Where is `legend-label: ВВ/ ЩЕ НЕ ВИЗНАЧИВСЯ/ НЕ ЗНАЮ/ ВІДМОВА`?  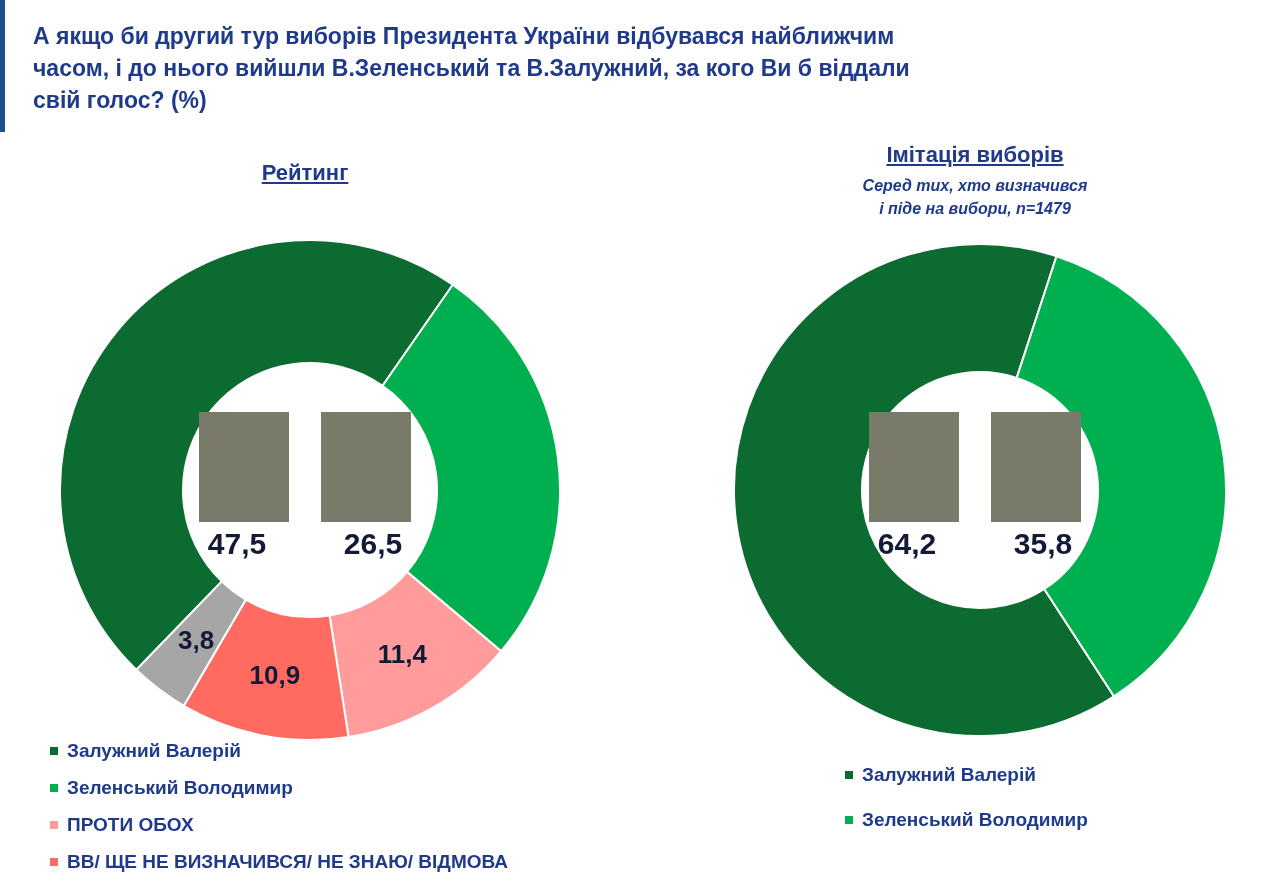
legend-label: ВВ/ ЩЕ НЕ ВИЗНАЧИВСЯ/ НЕ ЗНАЮ/ ВІДМОВА is located at coordinates (288, 861).